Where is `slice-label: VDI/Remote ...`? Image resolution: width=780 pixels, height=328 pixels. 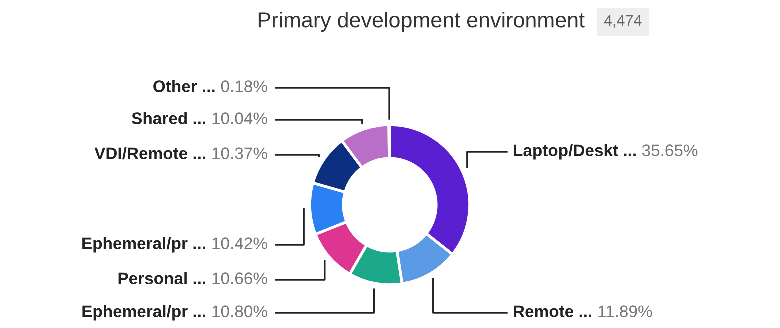 slice-label: VDI/Remote ... is located at coordinates (150, 153).